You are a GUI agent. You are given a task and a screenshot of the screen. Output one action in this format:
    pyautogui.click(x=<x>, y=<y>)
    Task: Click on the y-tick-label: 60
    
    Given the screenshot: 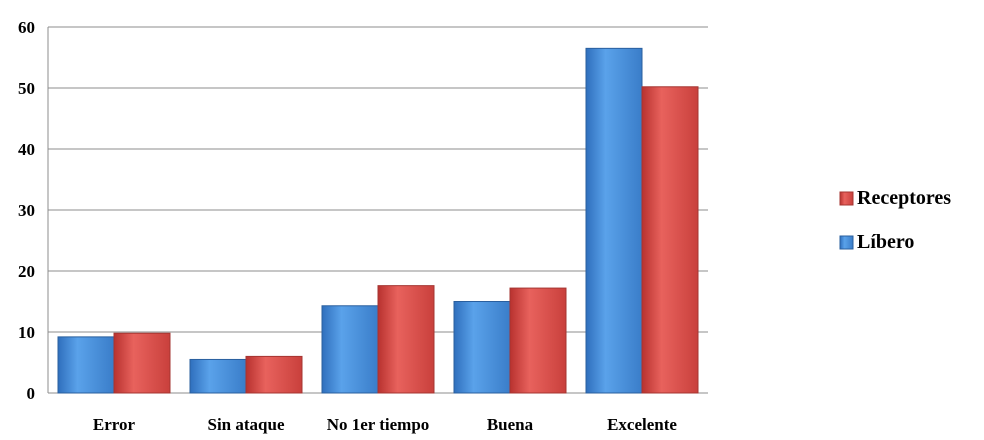 What is the action you would take?
    pyautogui.click(x=26, y=27)
    